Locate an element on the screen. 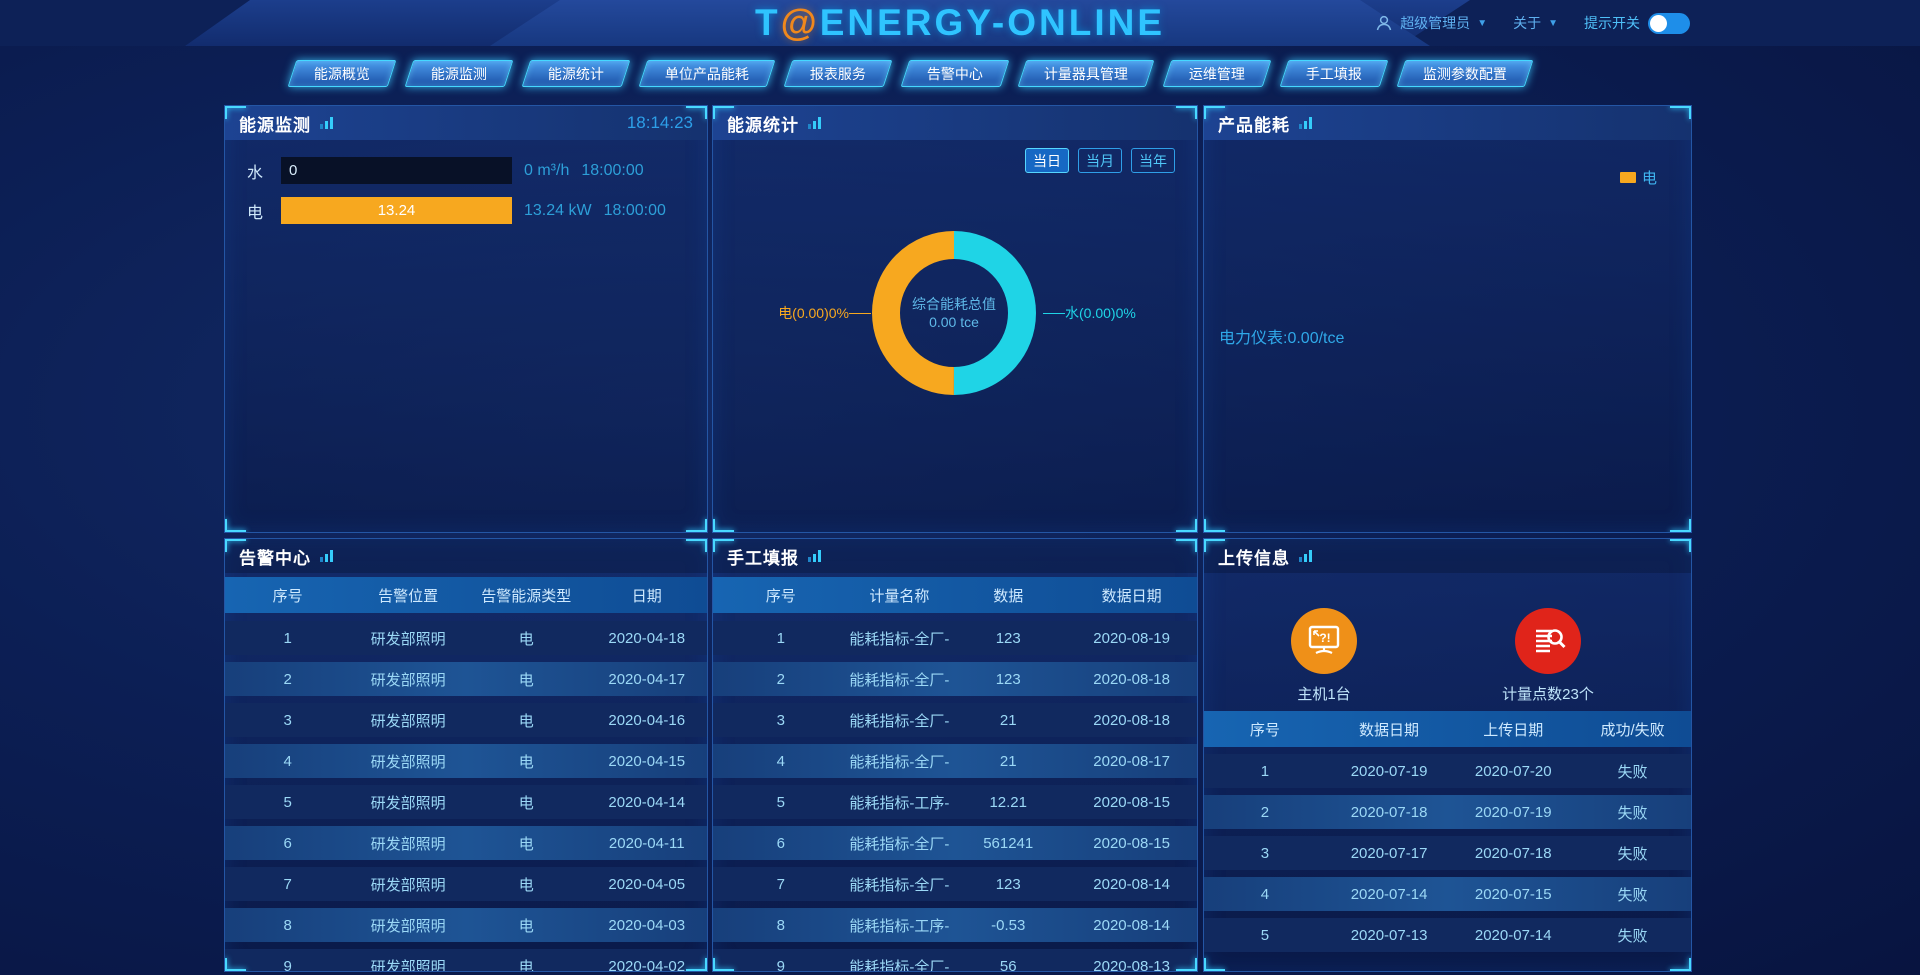  table-row: 7 能耗指标-全厂- 123 2020-08-14 is located at coordinates (955, 884).